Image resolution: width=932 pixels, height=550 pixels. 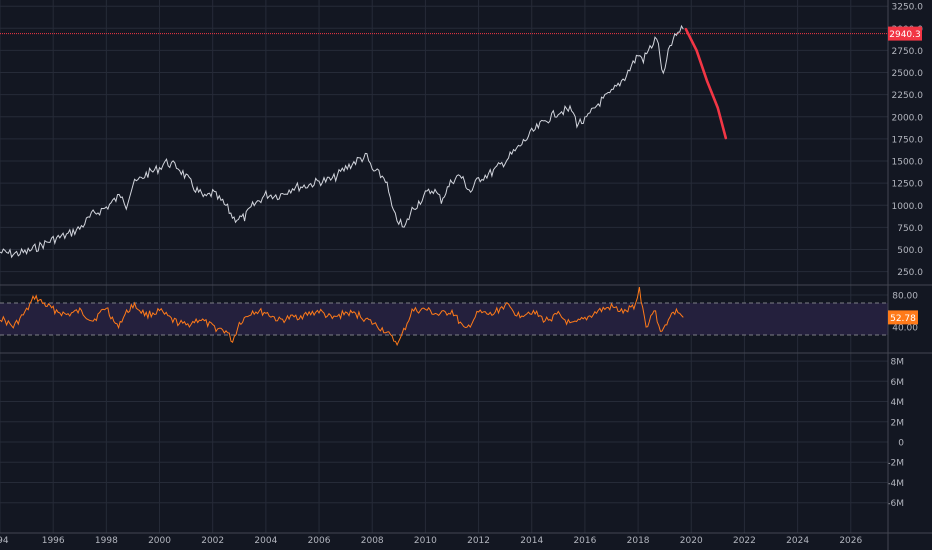 I want to click on rsi-pane, so click(x=444, y=316).